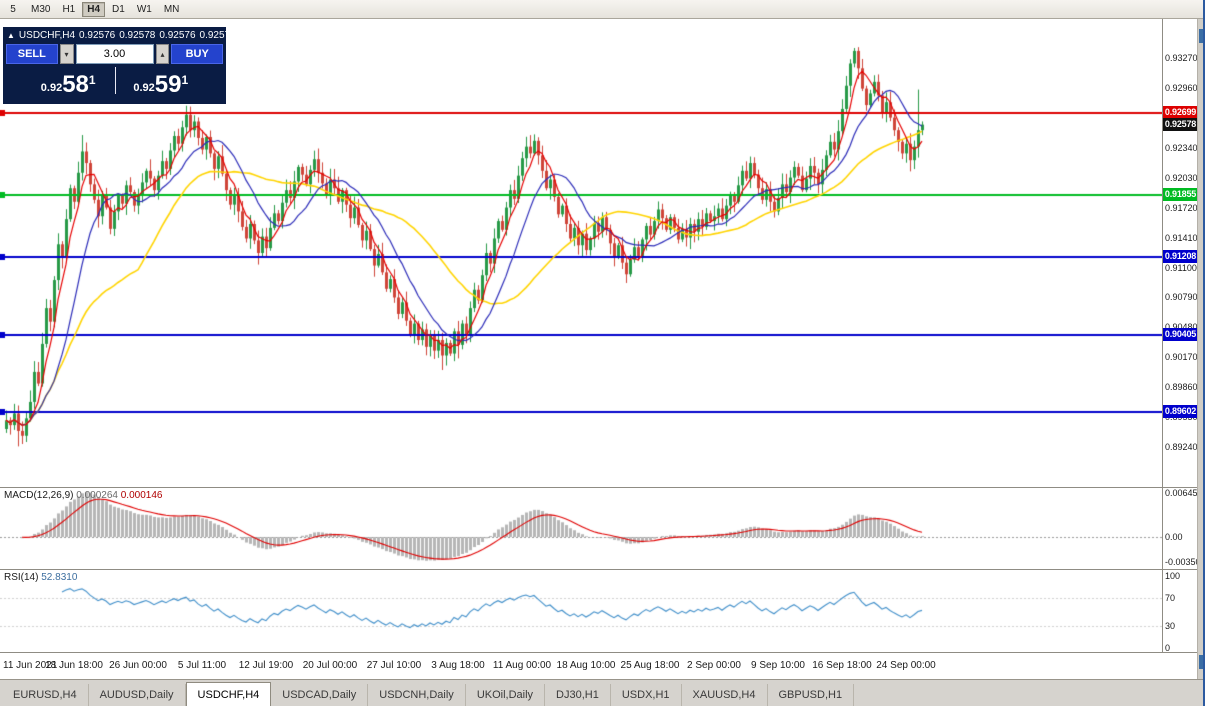 This screenshot has height=706, width=1205. What do you see at coordinates (11, 35) in the screenshot?
I see `collapse-icon: ▲` at bounding box center [11, 35].